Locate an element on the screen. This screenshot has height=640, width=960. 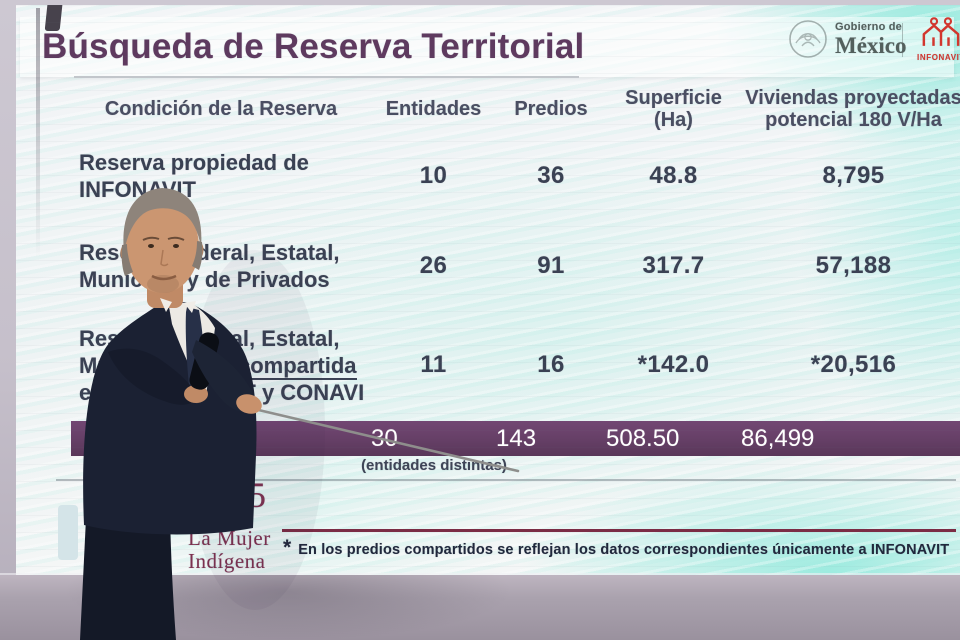
suit-jacket is located at coordinates (170, 417).